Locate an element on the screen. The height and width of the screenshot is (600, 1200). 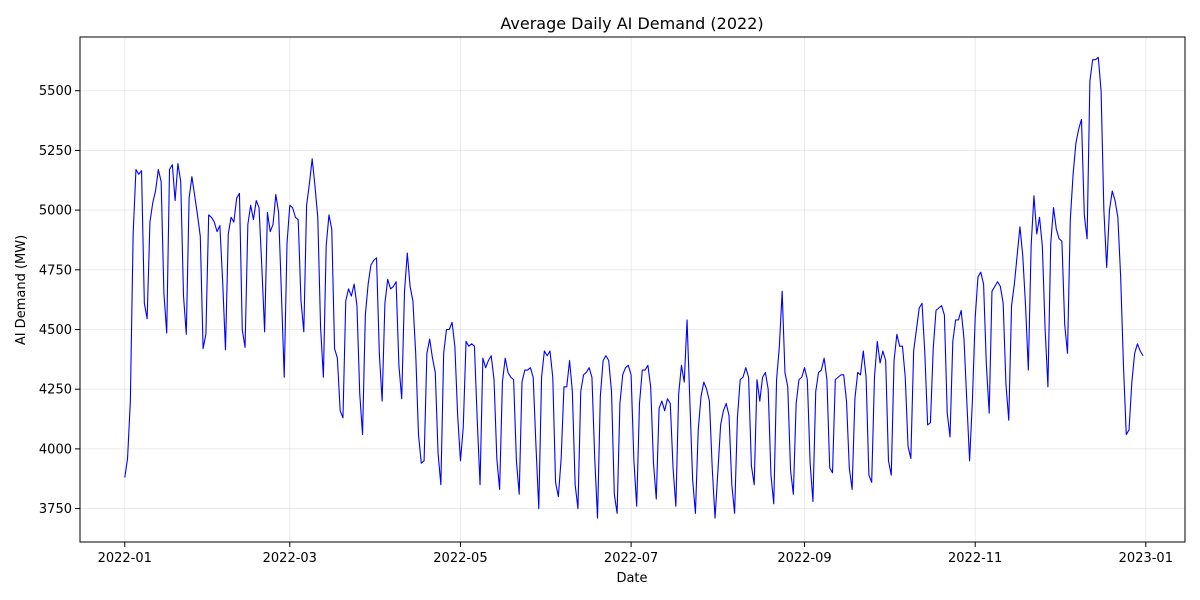
y-tick-label: 4500 is located at coordinates (55, 330).